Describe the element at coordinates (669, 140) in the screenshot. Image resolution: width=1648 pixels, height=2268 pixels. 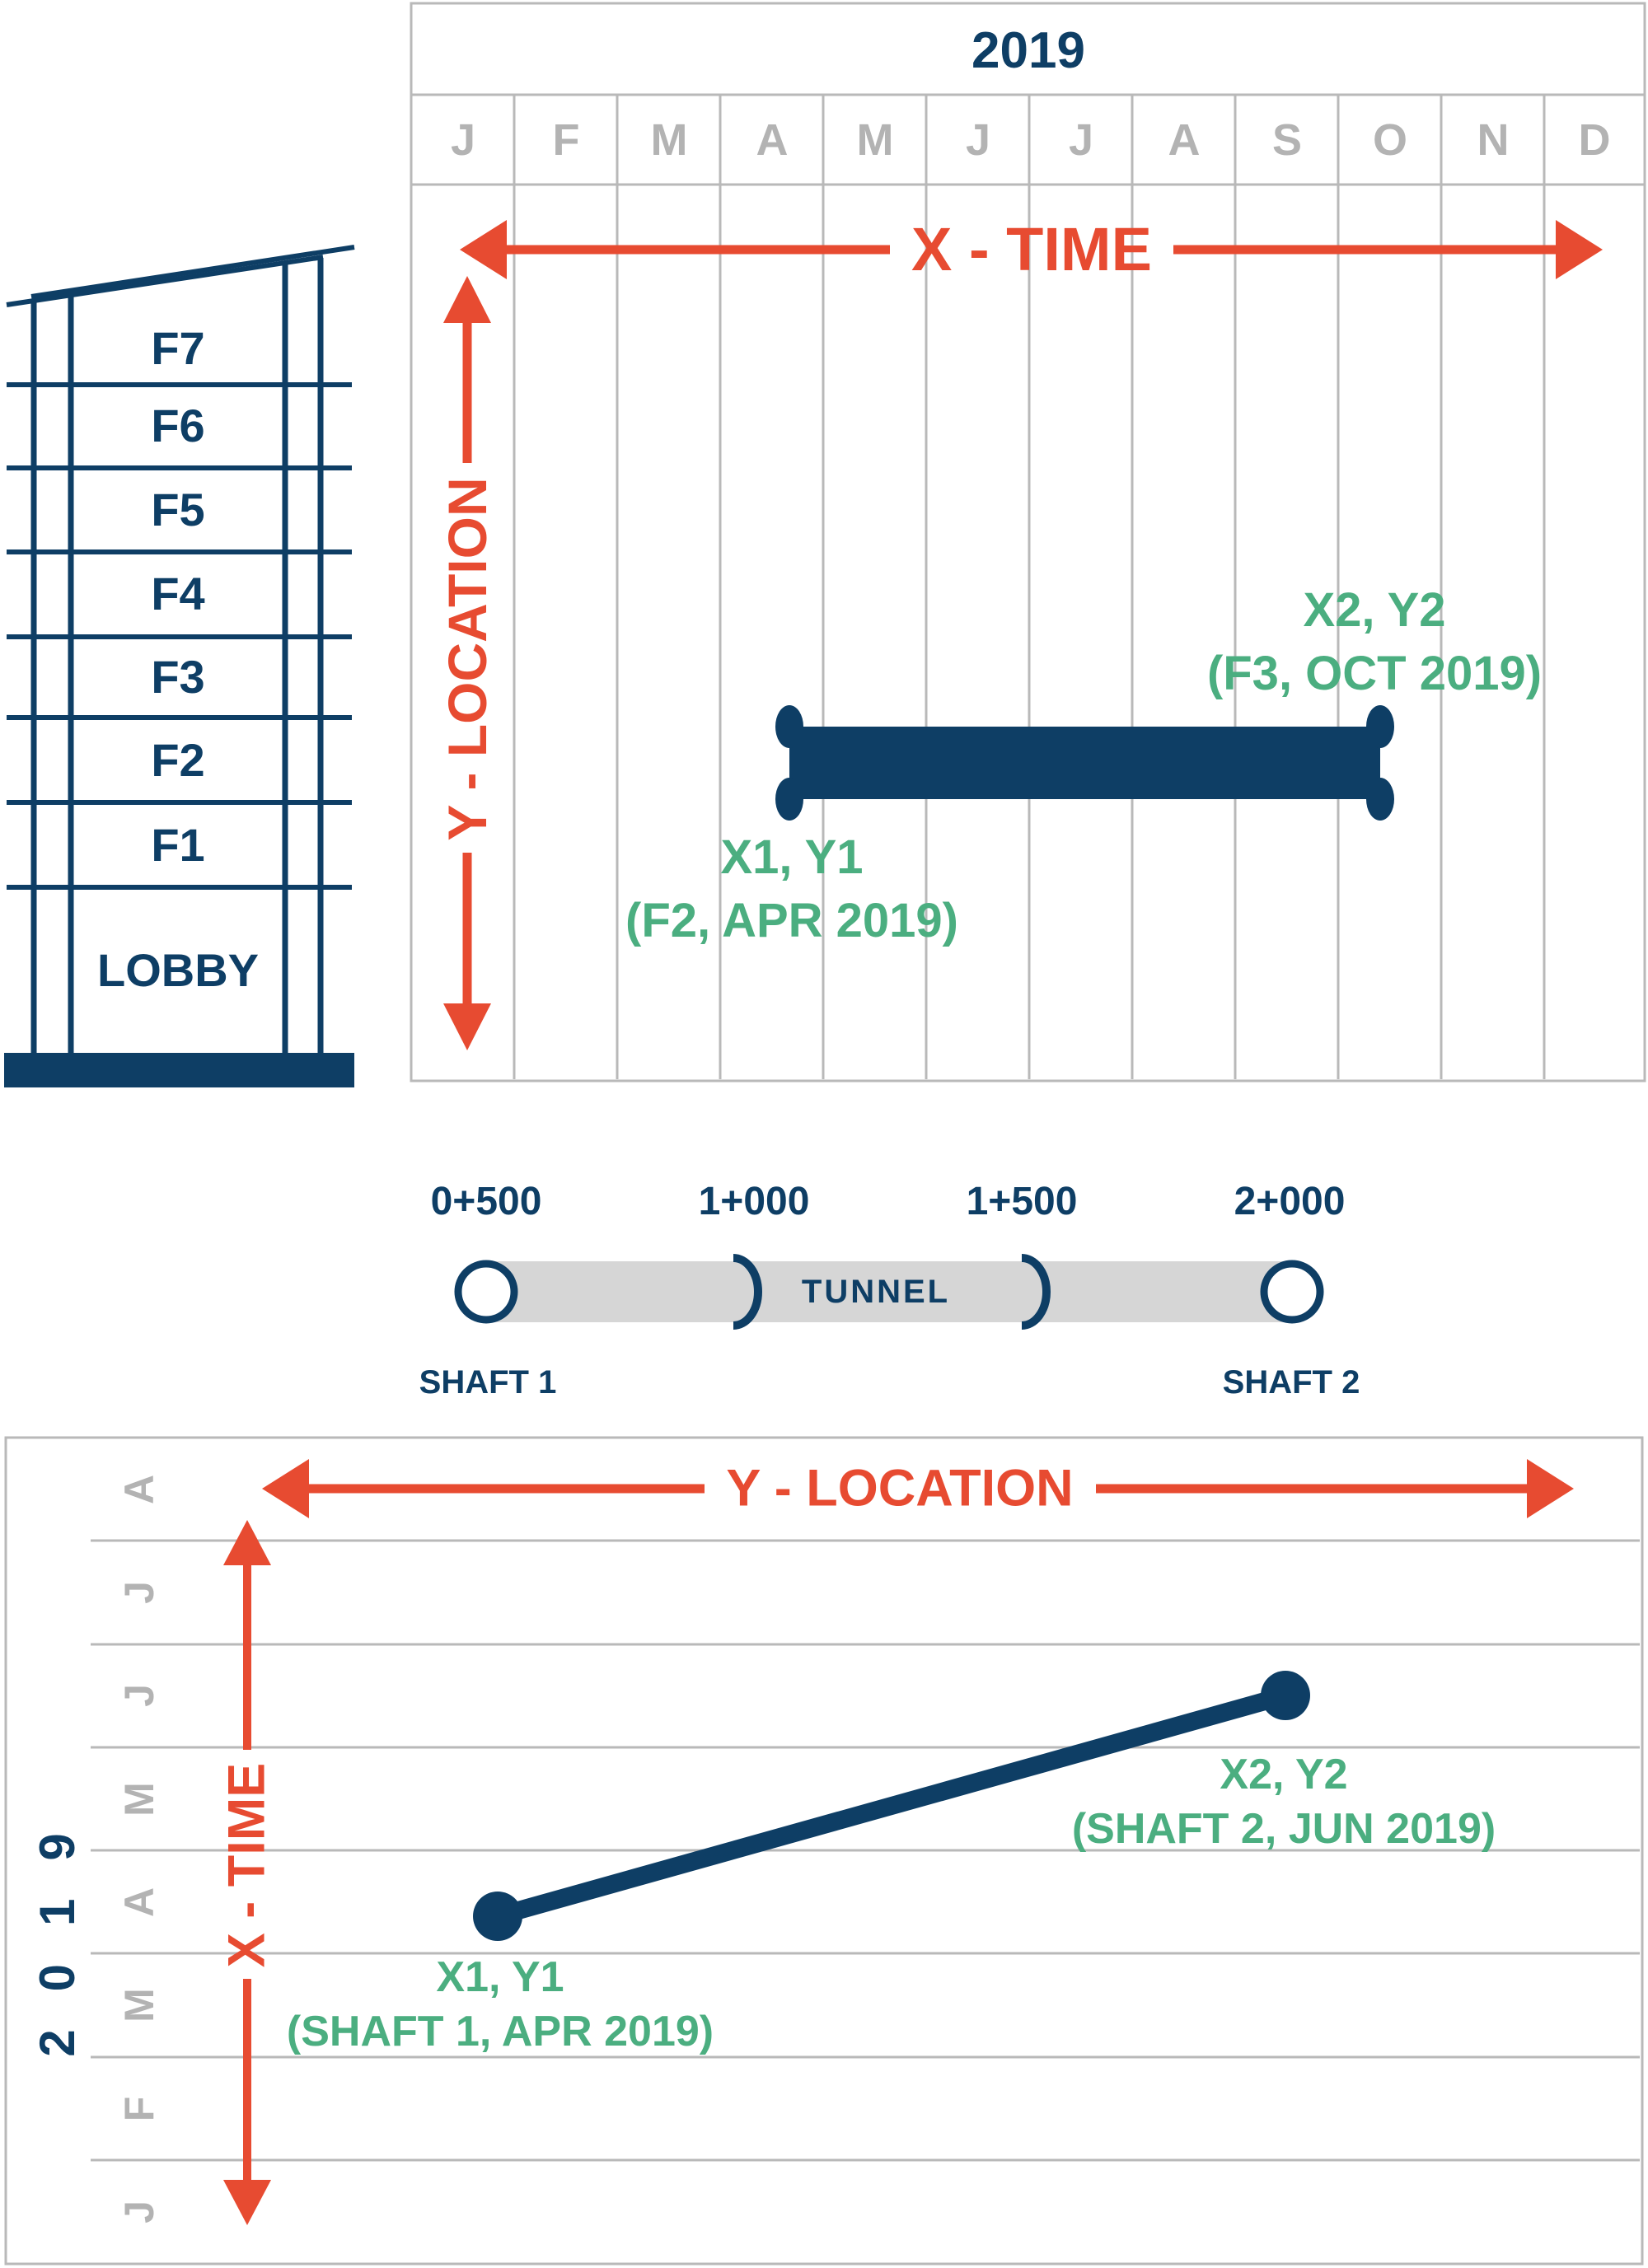
I see `top-month-mar: M` at that location.